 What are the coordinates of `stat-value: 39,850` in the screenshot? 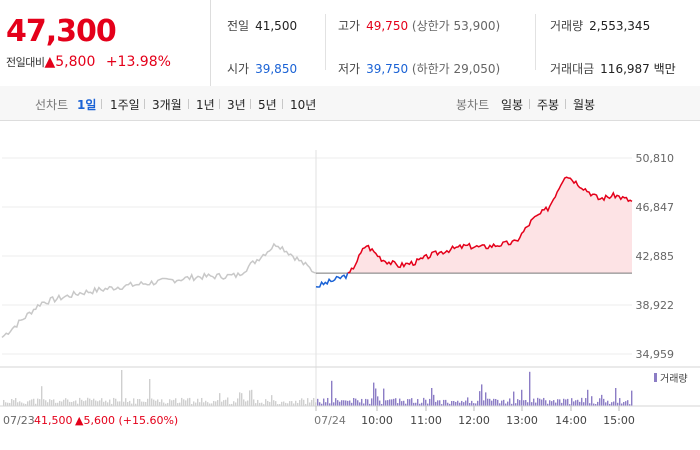 It's located at (276, 69).